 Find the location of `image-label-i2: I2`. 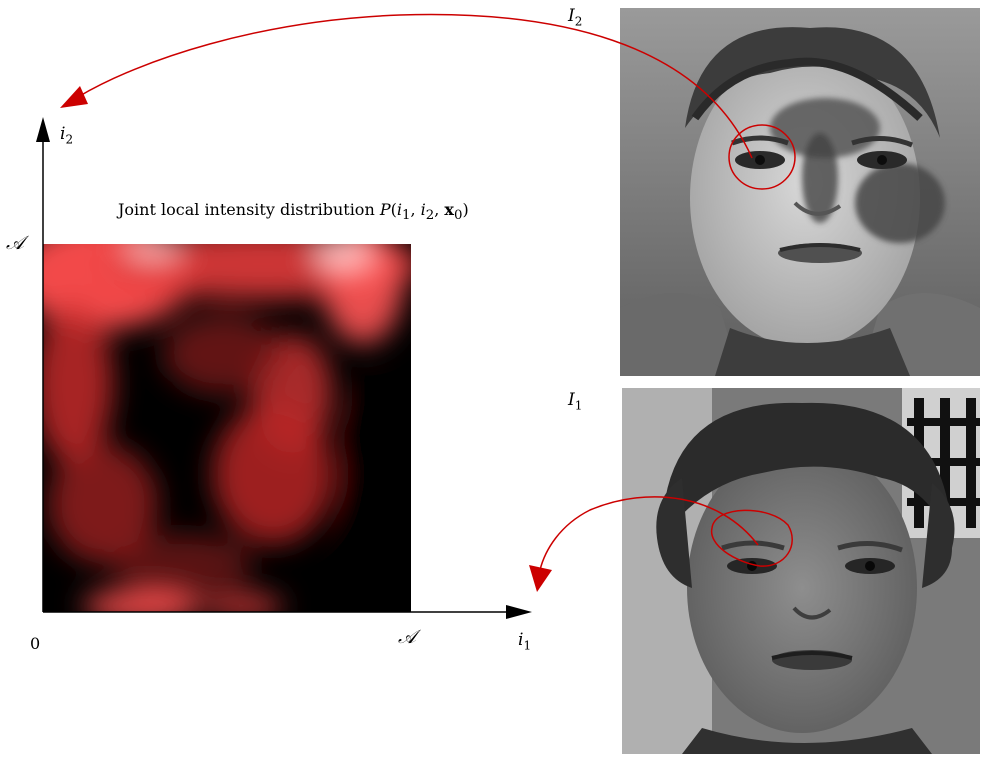

image-label-i2: I2 is located at coordinates (575, 17).